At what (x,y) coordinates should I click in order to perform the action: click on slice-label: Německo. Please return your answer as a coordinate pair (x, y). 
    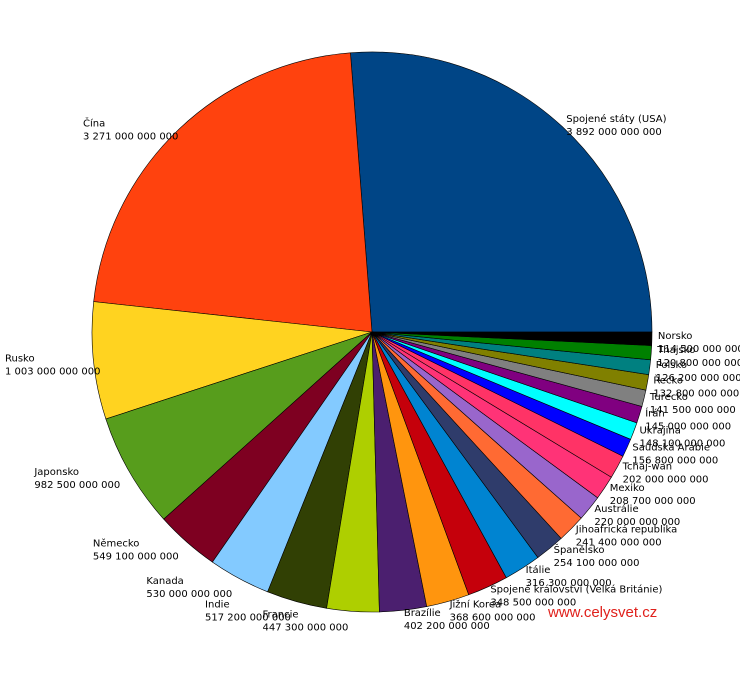
    Looking at the image, I should click on (116, 544).